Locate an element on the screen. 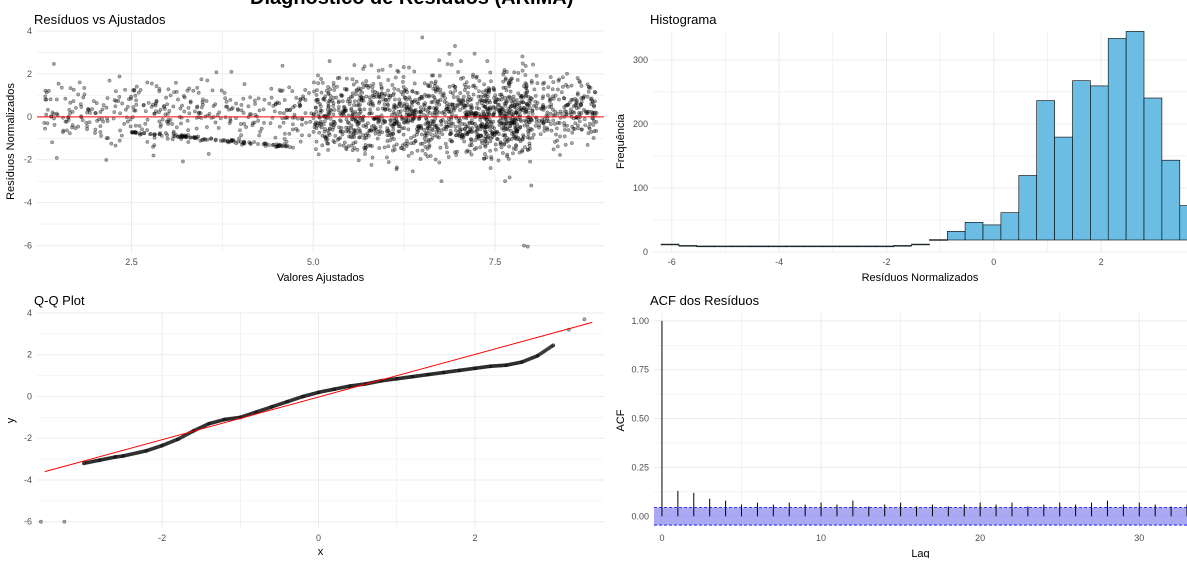 Image resolution: width=1187 pixels, height=563 pixels. y-axis-label: Frequência is located at coordinates (621, 141).